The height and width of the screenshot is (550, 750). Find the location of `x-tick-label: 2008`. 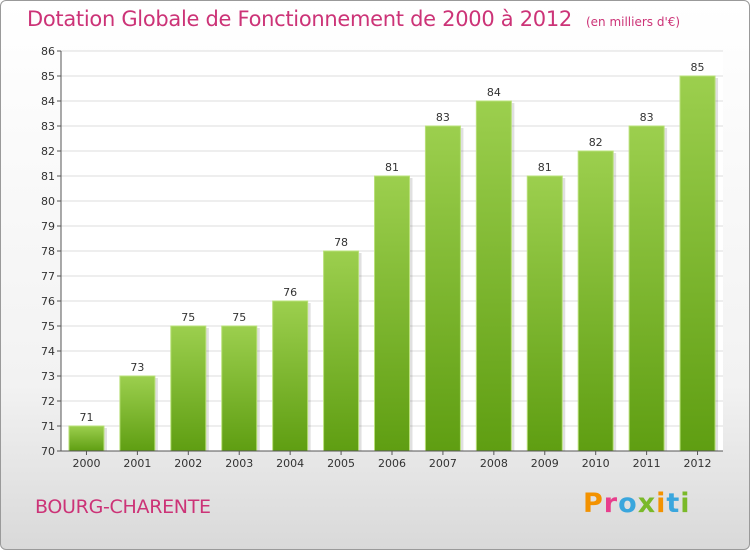

x-tick-label: 2008 is located at coordinates (494, 463).